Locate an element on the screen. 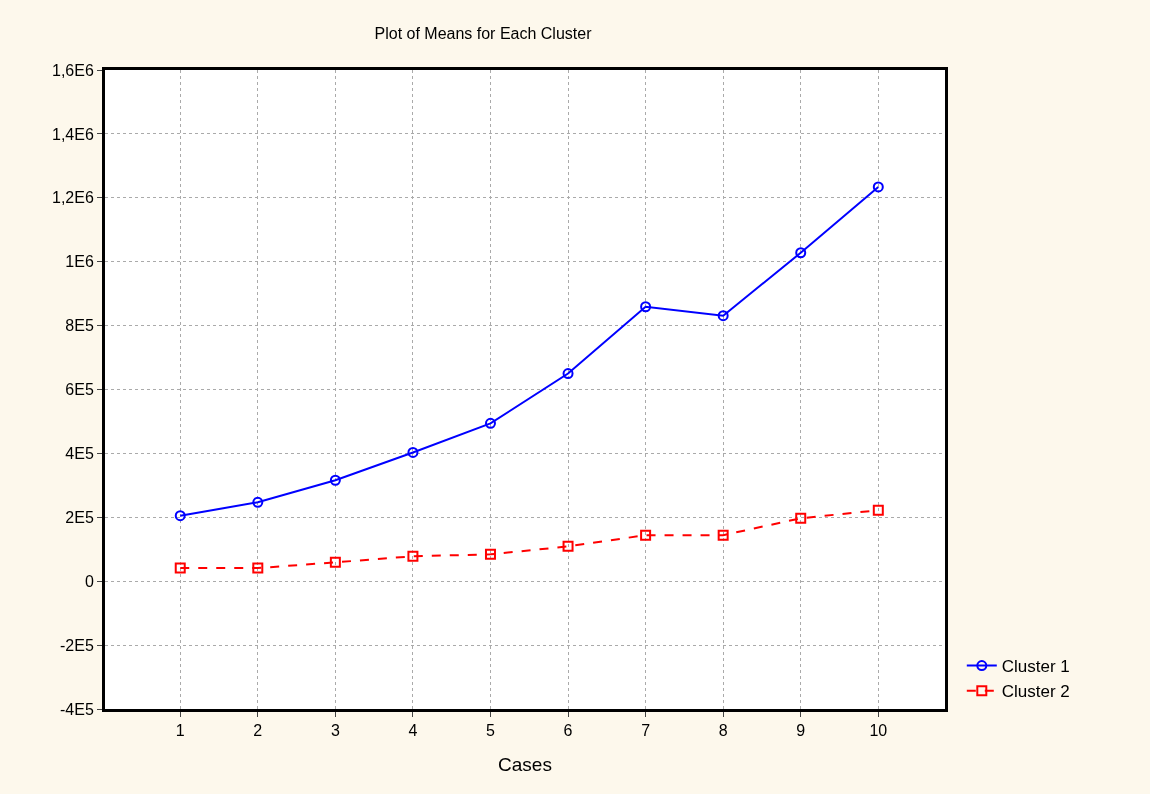  y-tick-label: 1,4E6 is located at coordinates (72, 134).